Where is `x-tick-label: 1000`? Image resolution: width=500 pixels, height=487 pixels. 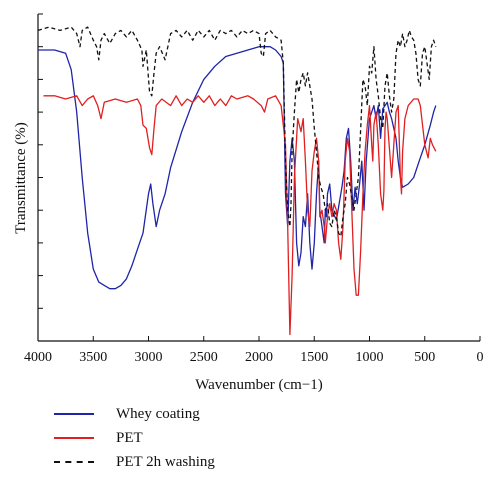 x-tick-label: 1000 is located at coordinates (370, 357).